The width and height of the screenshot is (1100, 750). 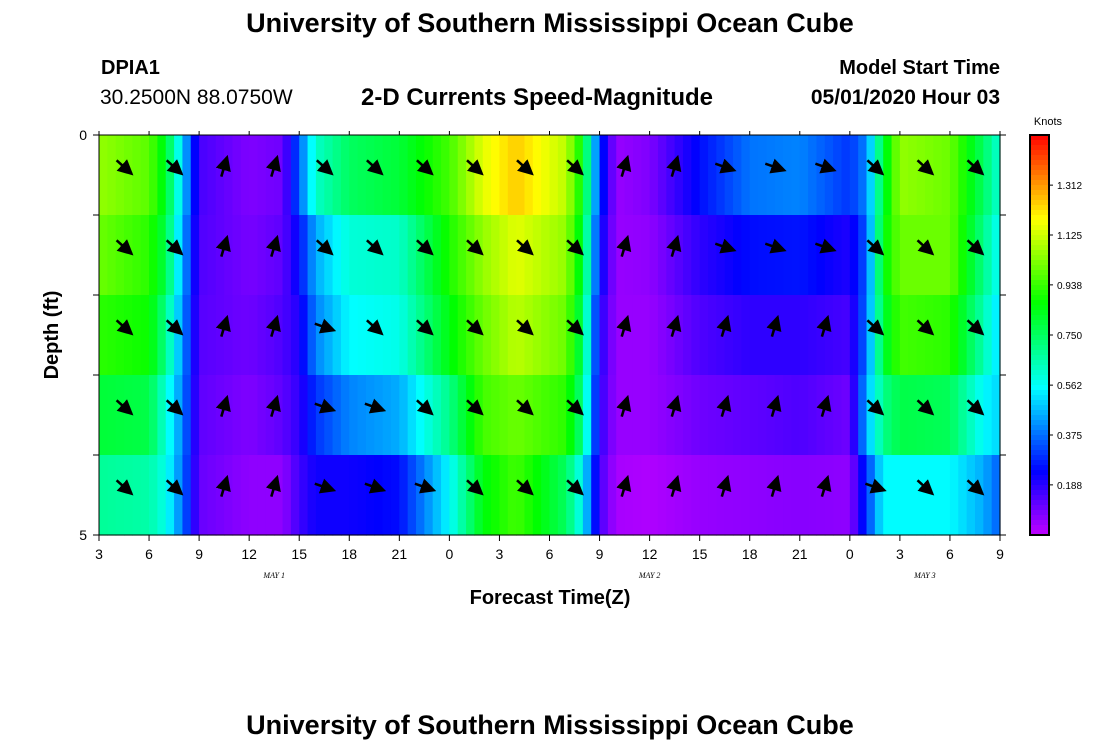 I want to click on x-tick-label: 9, so click(x=199, y=554).